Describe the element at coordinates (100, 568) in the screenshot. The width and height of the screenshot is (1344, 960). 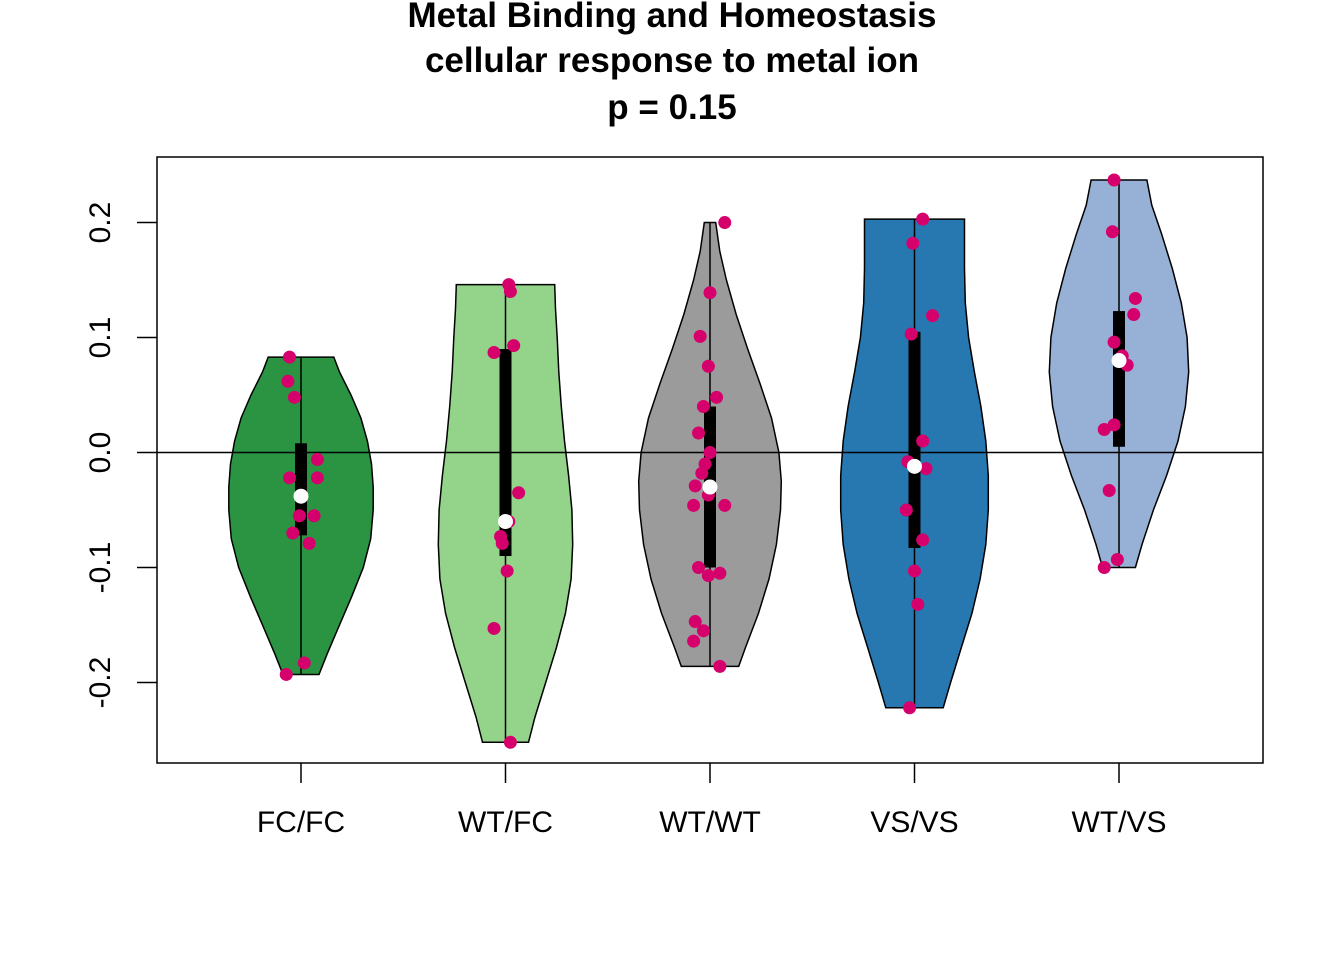
I see `y-tick-label: -0.1` at that location.